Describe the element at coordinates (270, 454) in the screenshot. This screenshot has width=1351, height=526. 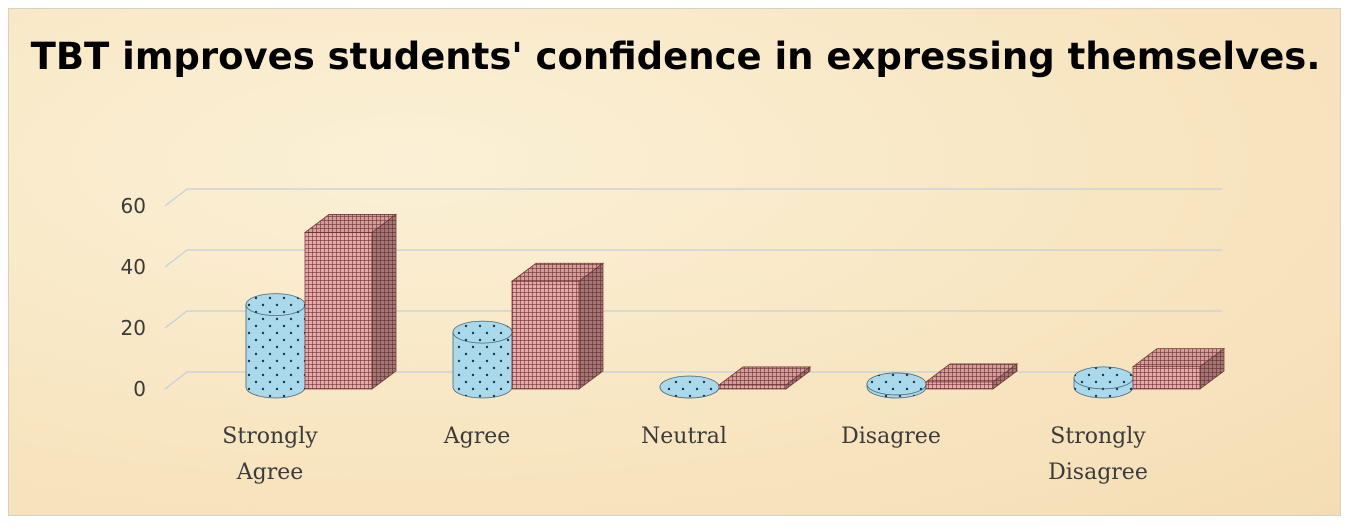
I see `x-tick-label: Strongly Agree` at that location.